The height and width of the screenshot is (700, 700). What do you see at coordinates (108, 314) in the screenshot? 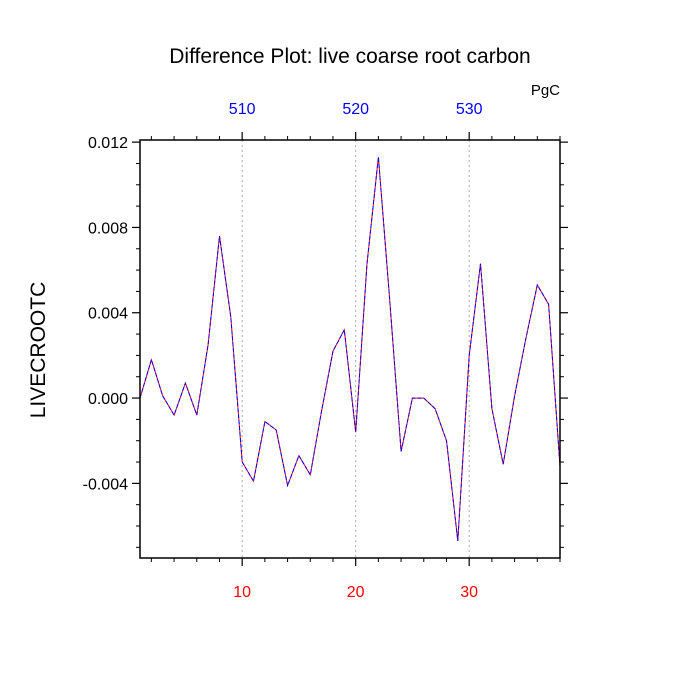
I see `y-tick-label: 0.004` at bounding box center [108, 314].